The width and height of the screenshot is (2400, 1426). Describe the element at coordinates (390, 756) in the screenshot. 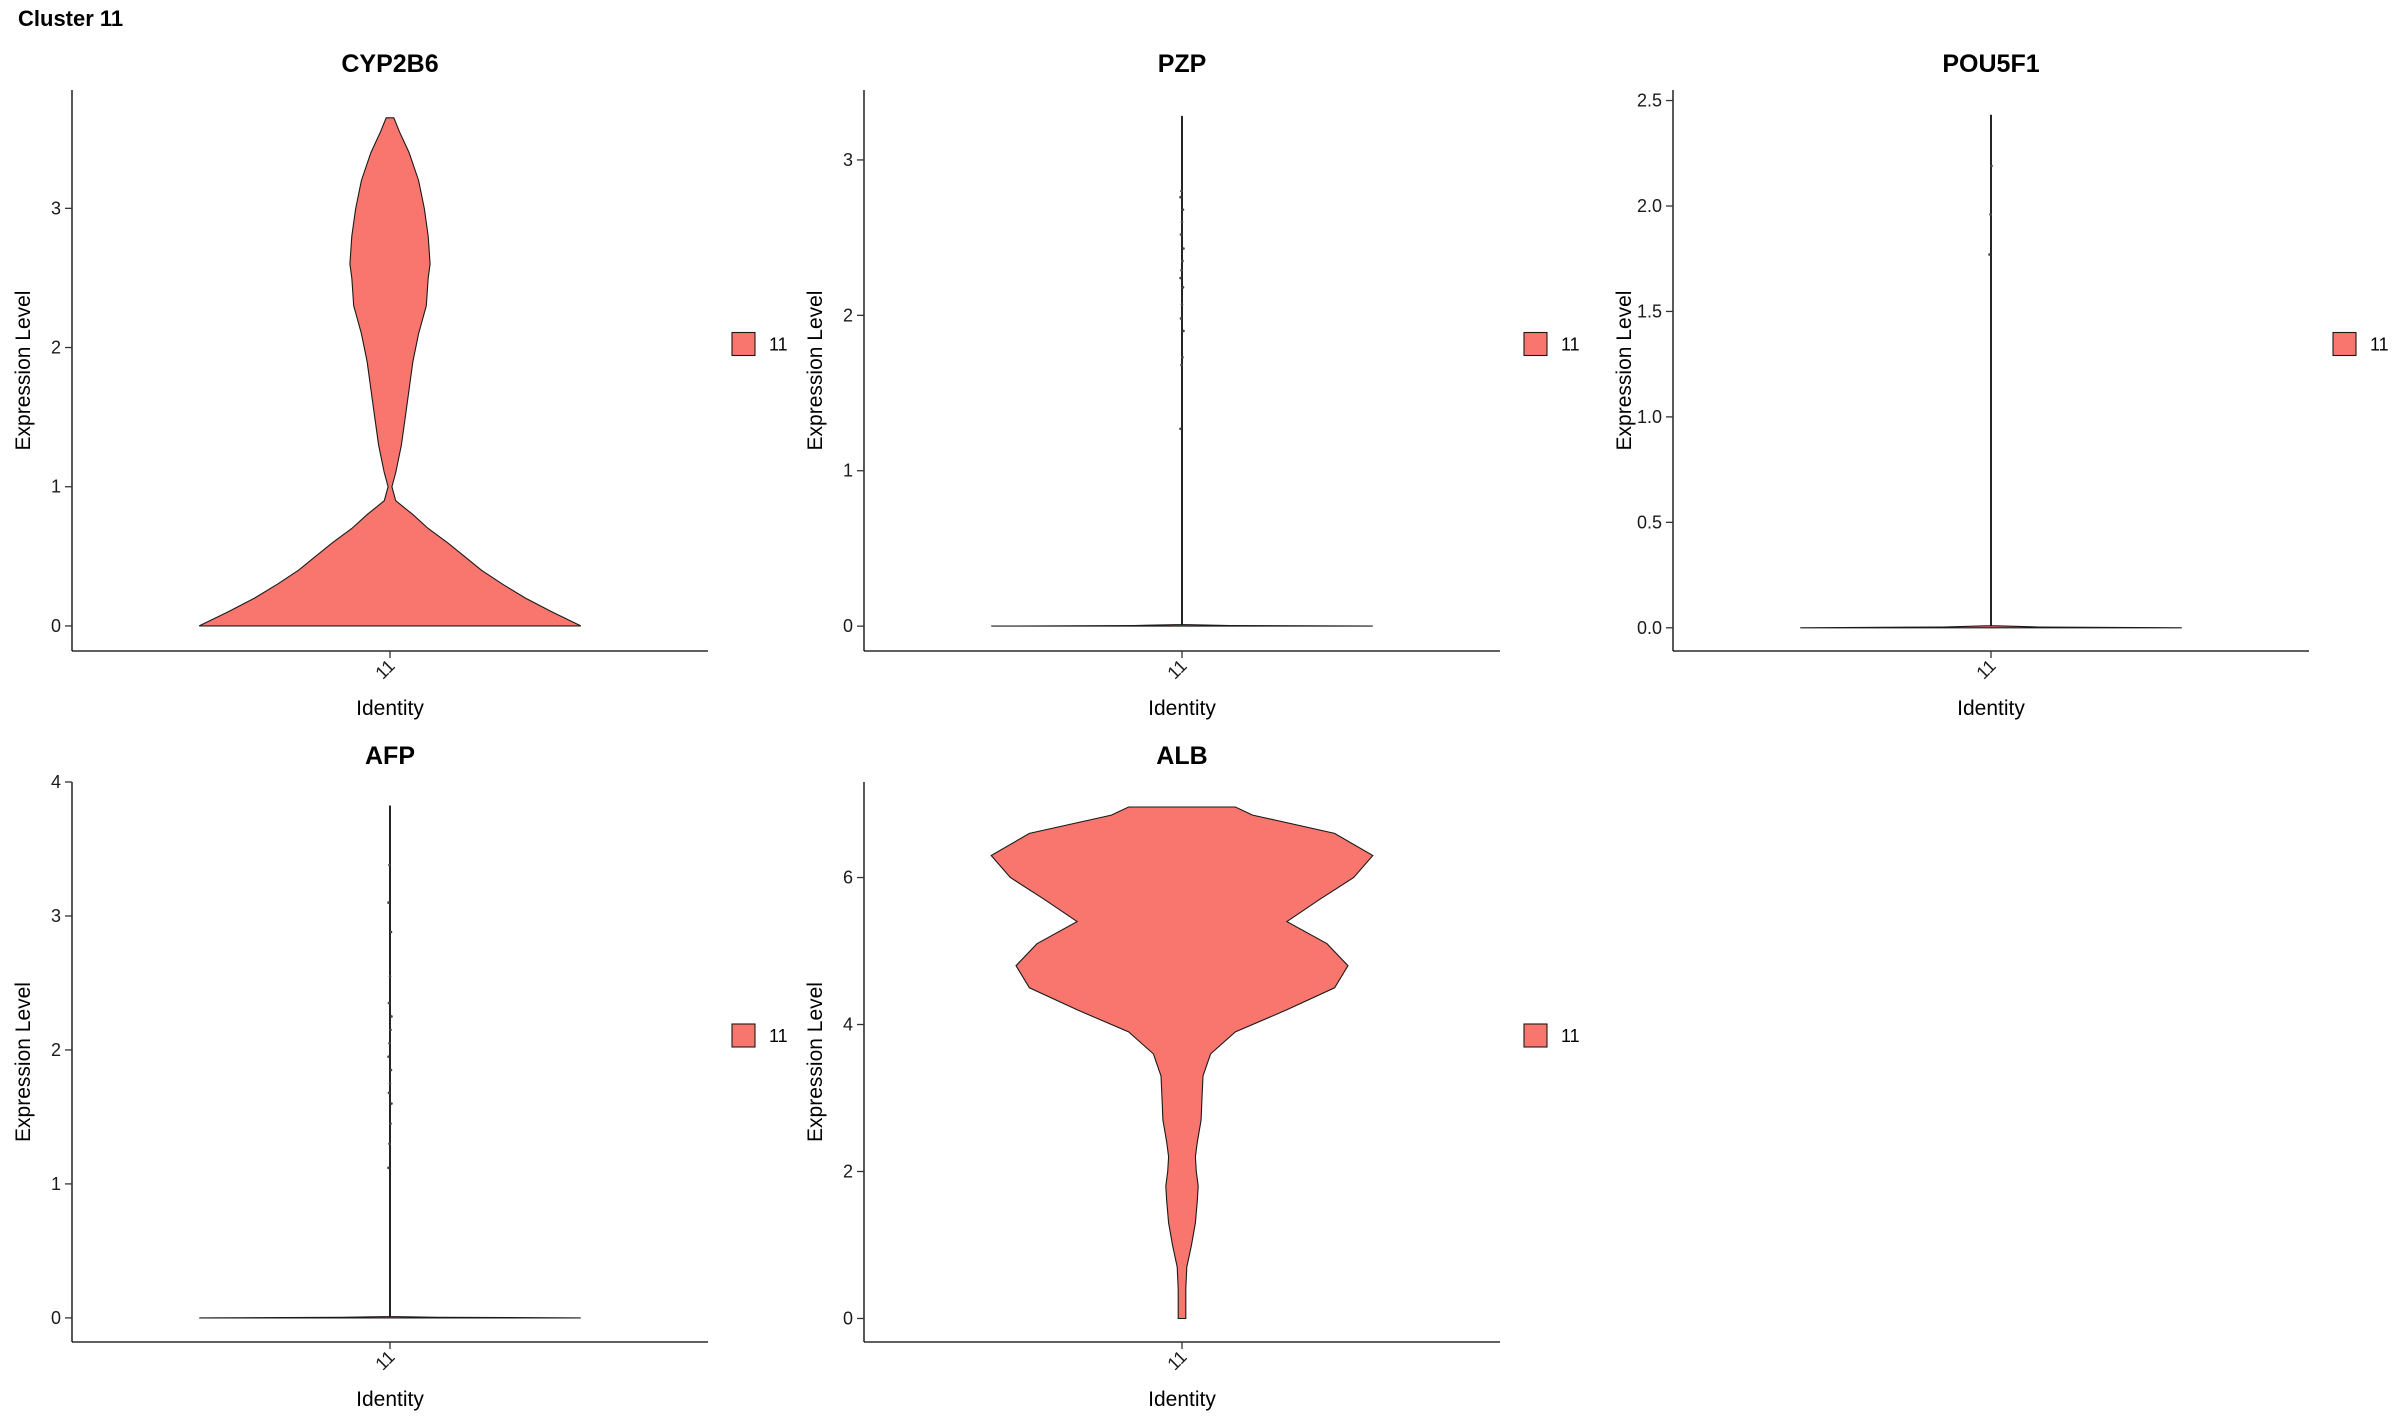

I see `panel-title: AFP` at that location.